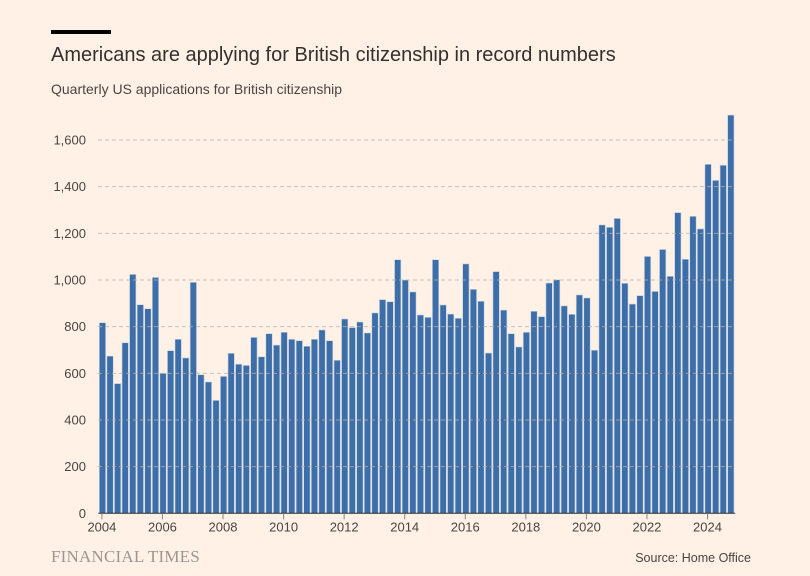  Describe the element at coordinates (178, 426) in the screenshot. I see `bar-2006-q3` at that location.